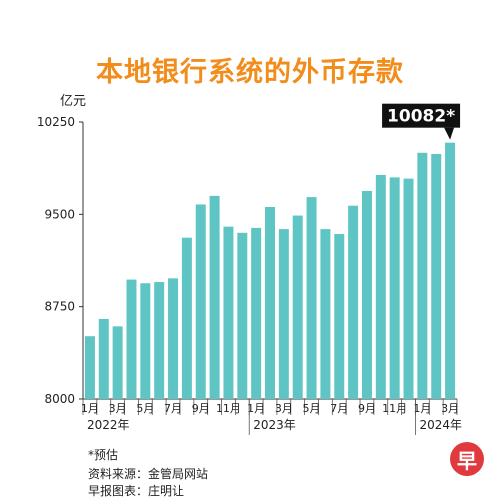  I want to click on estimate-note: *预估, so click(103, 455).